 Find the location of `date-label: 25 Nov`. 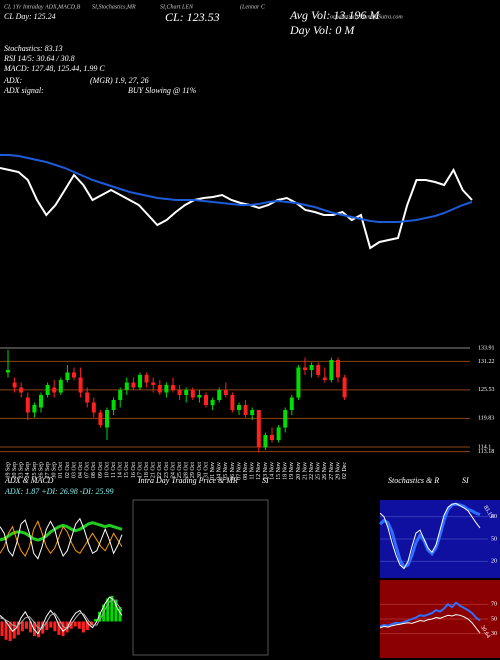

date-label: 25 Nov is located at coordinates (319, 471).